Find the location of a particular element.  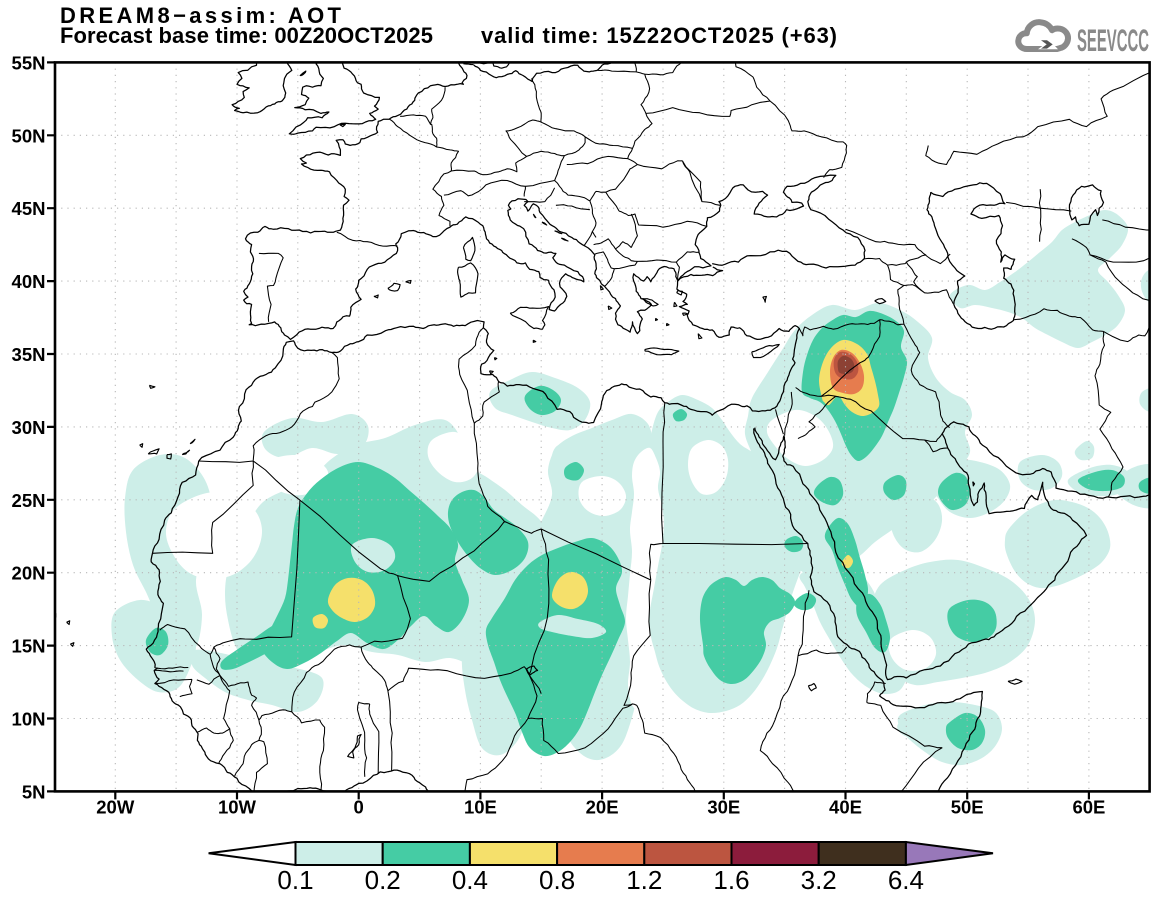

svg-text:Forecast base time: 00Z20OCT20: Forecast base time: 00Z20OCT2025 is located at coordinates (246, 35).